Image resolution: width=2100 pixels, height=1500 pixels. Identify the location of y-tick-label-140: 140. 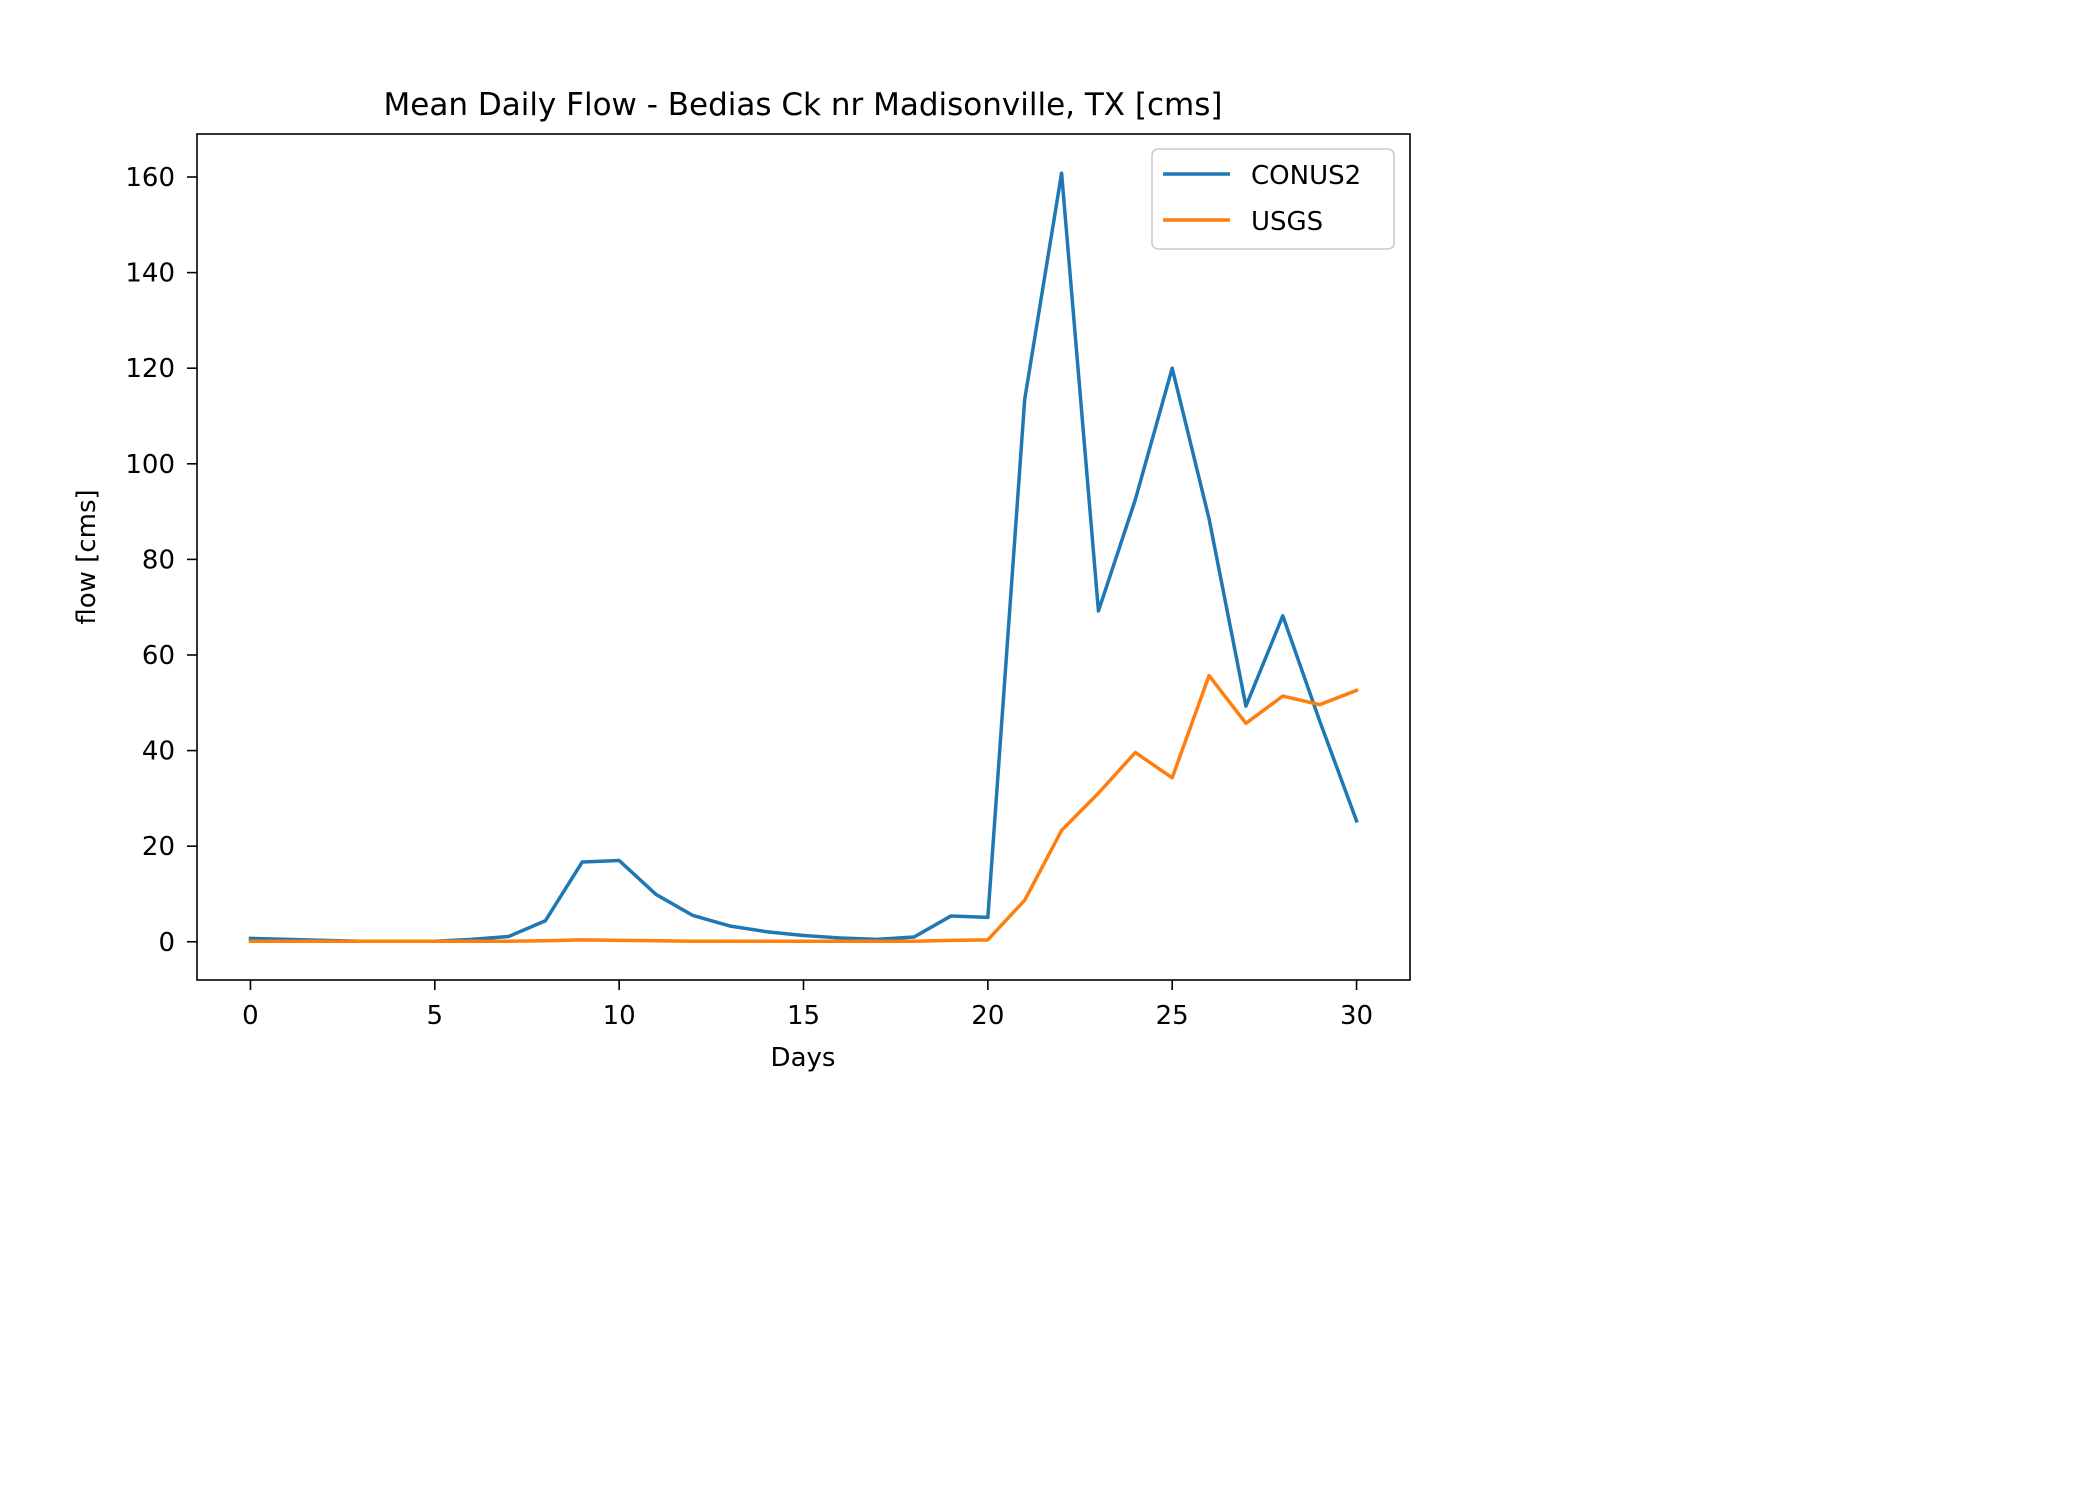
(150, 274).